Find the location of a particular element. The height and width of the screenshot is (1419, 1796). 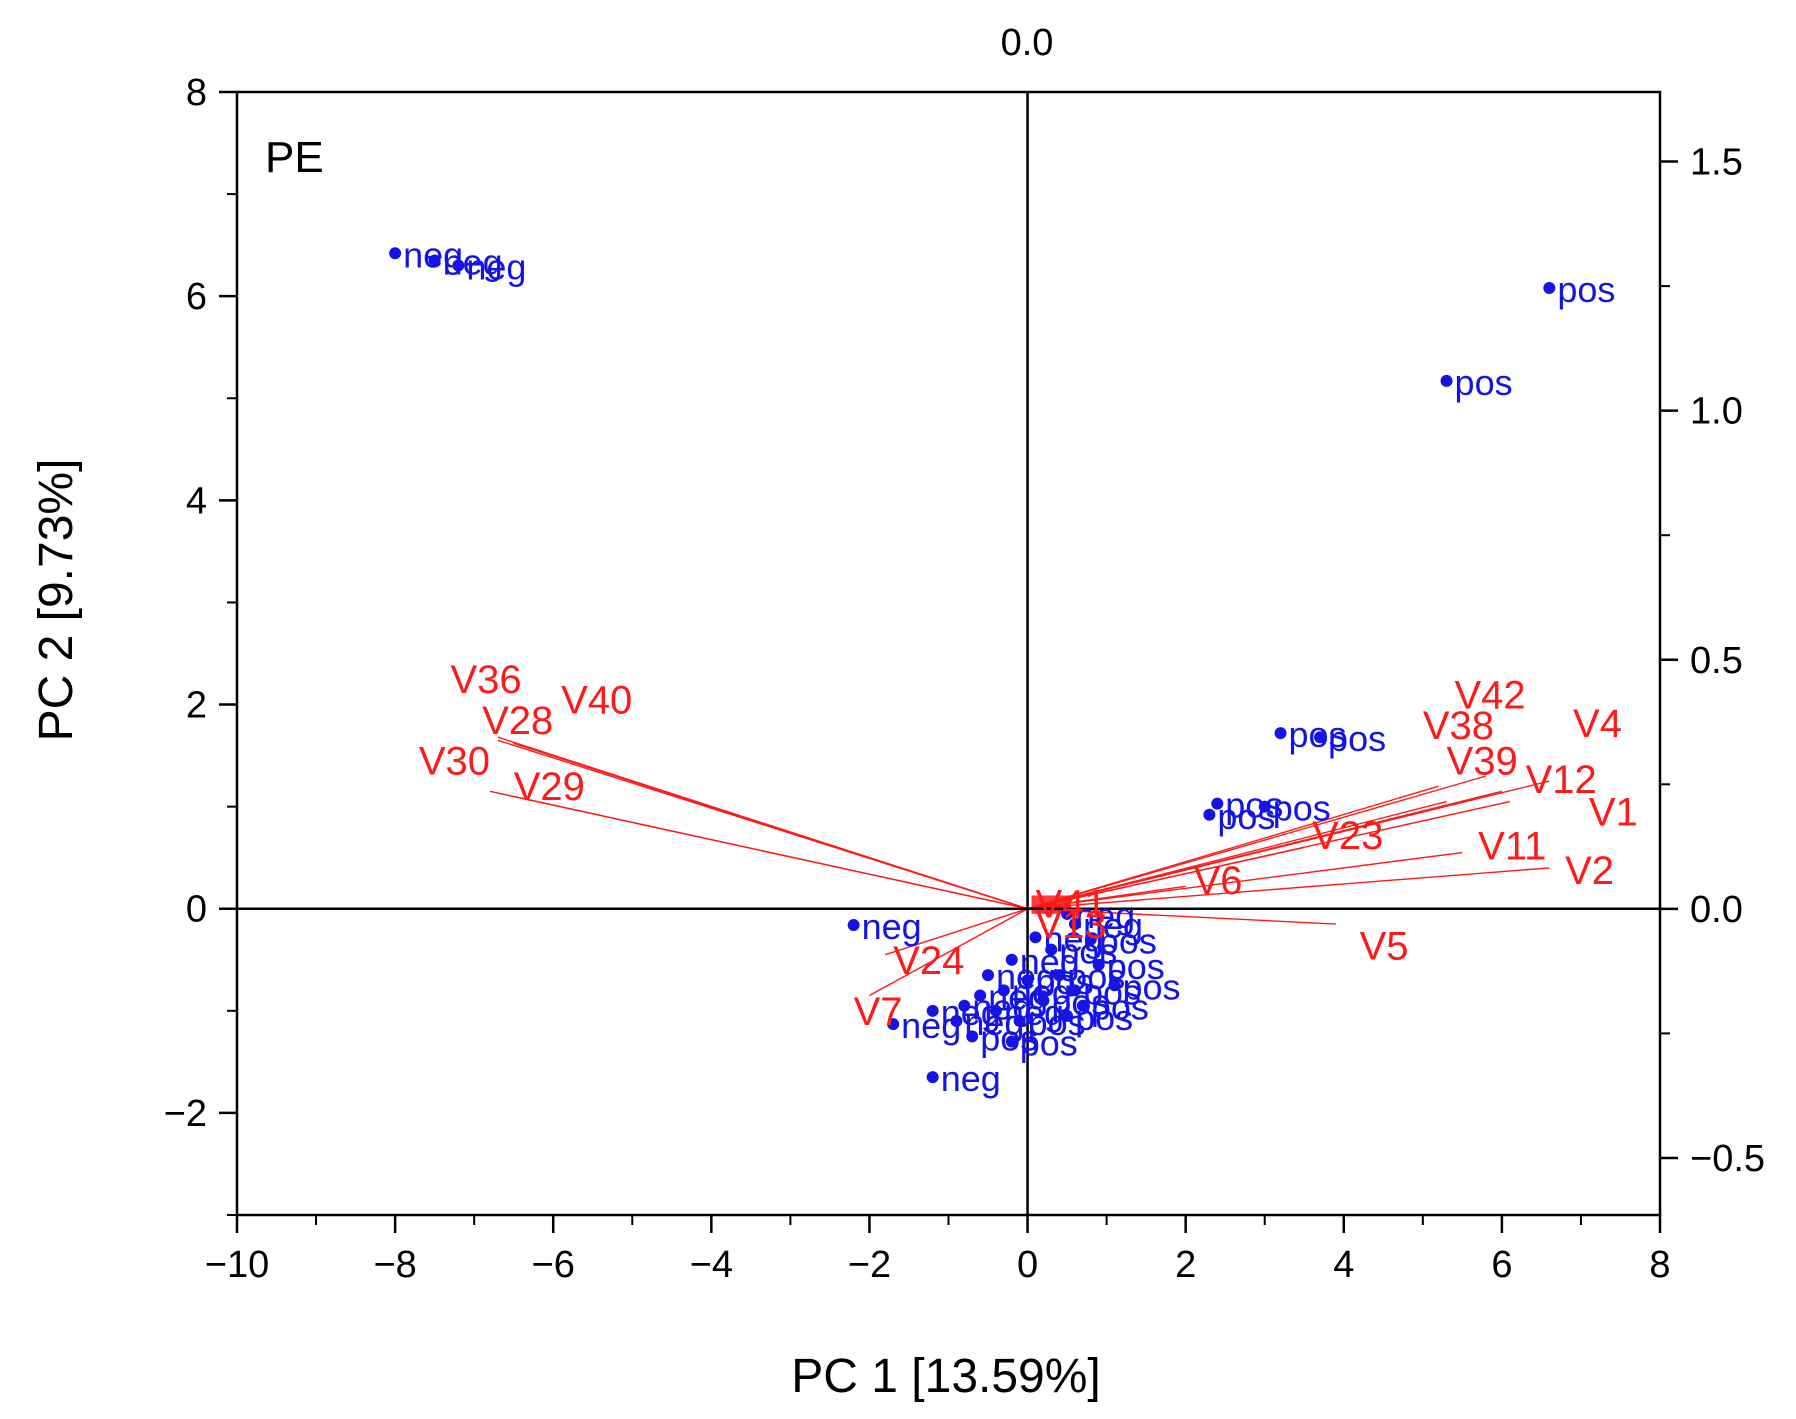

right-tick-label: 0.0 is located at coordinates (1716, 910).